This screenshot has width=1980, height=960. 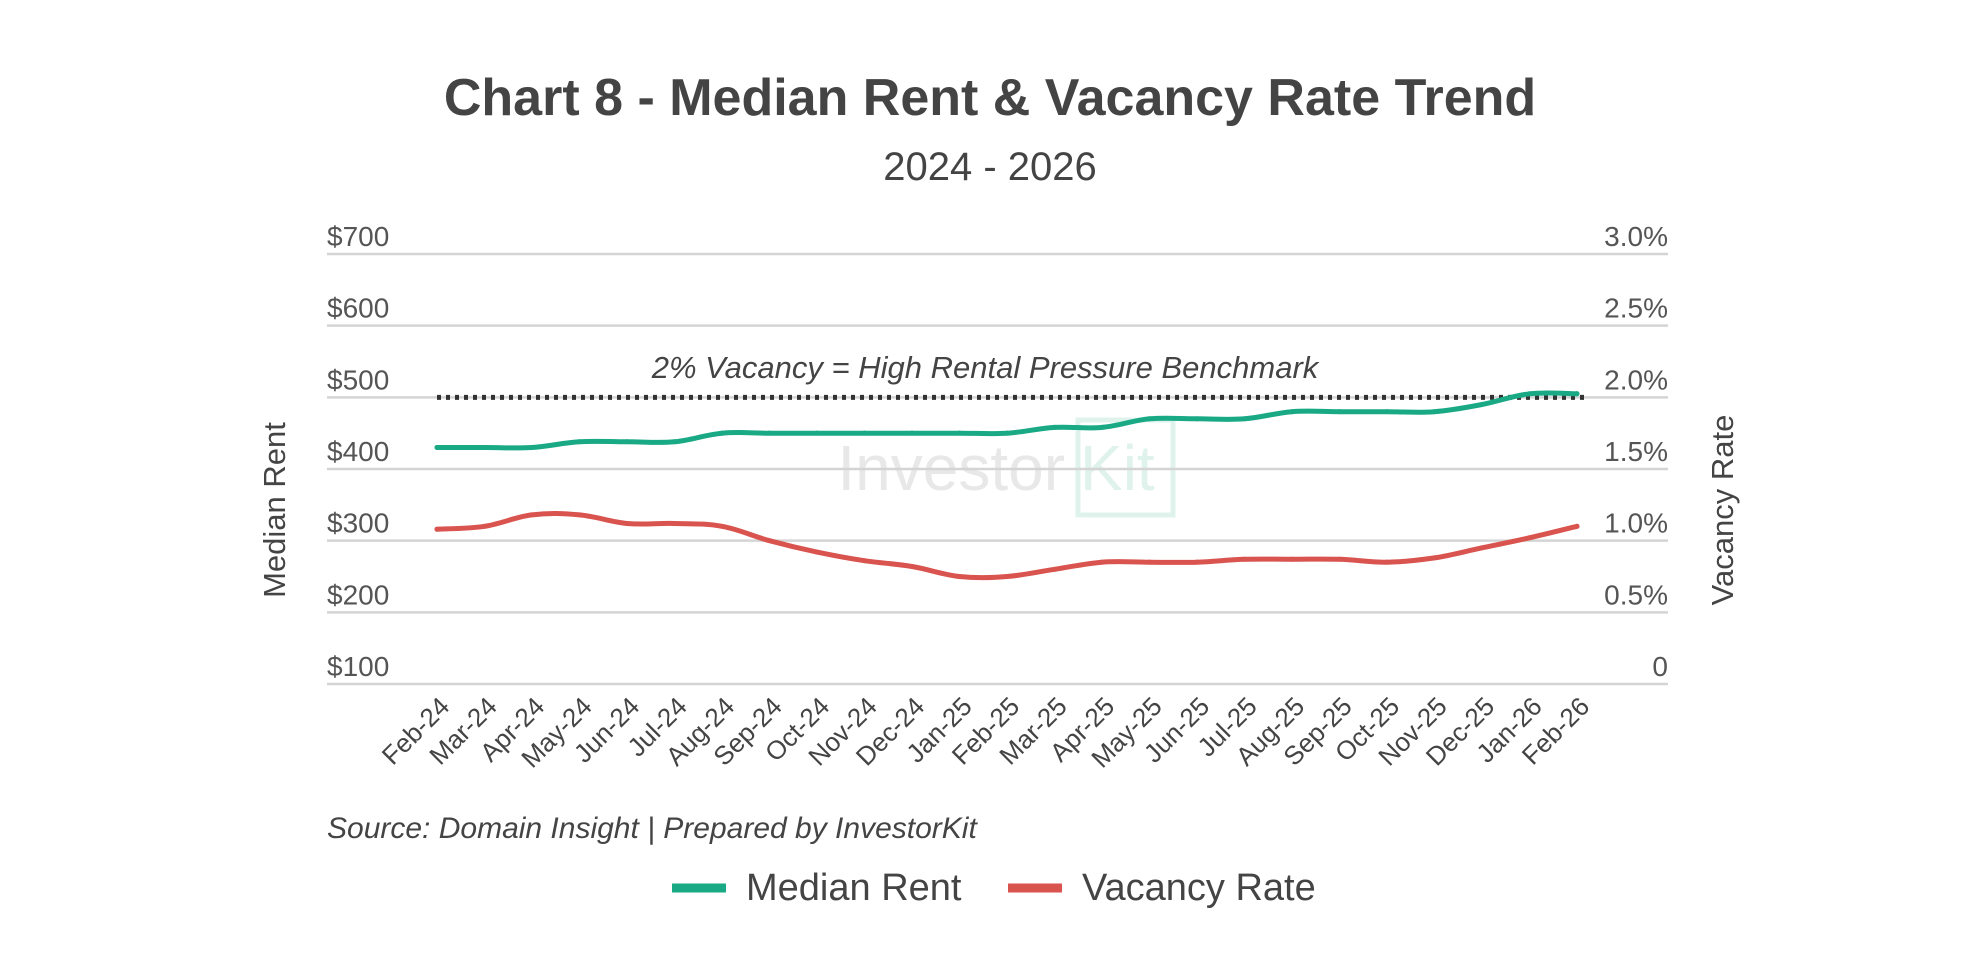 What do you see at coordinates (358, 236) in the screenshot?
I see `left-tick-label: $700` at bounding box center [358, 236].